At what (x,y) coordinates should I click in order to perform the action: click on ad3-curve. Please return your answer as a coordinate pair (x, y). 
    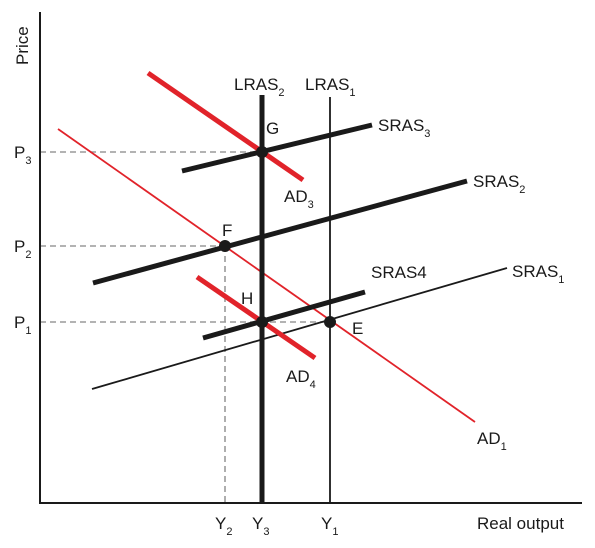
    Looking at the image, I should click on (225, 126).